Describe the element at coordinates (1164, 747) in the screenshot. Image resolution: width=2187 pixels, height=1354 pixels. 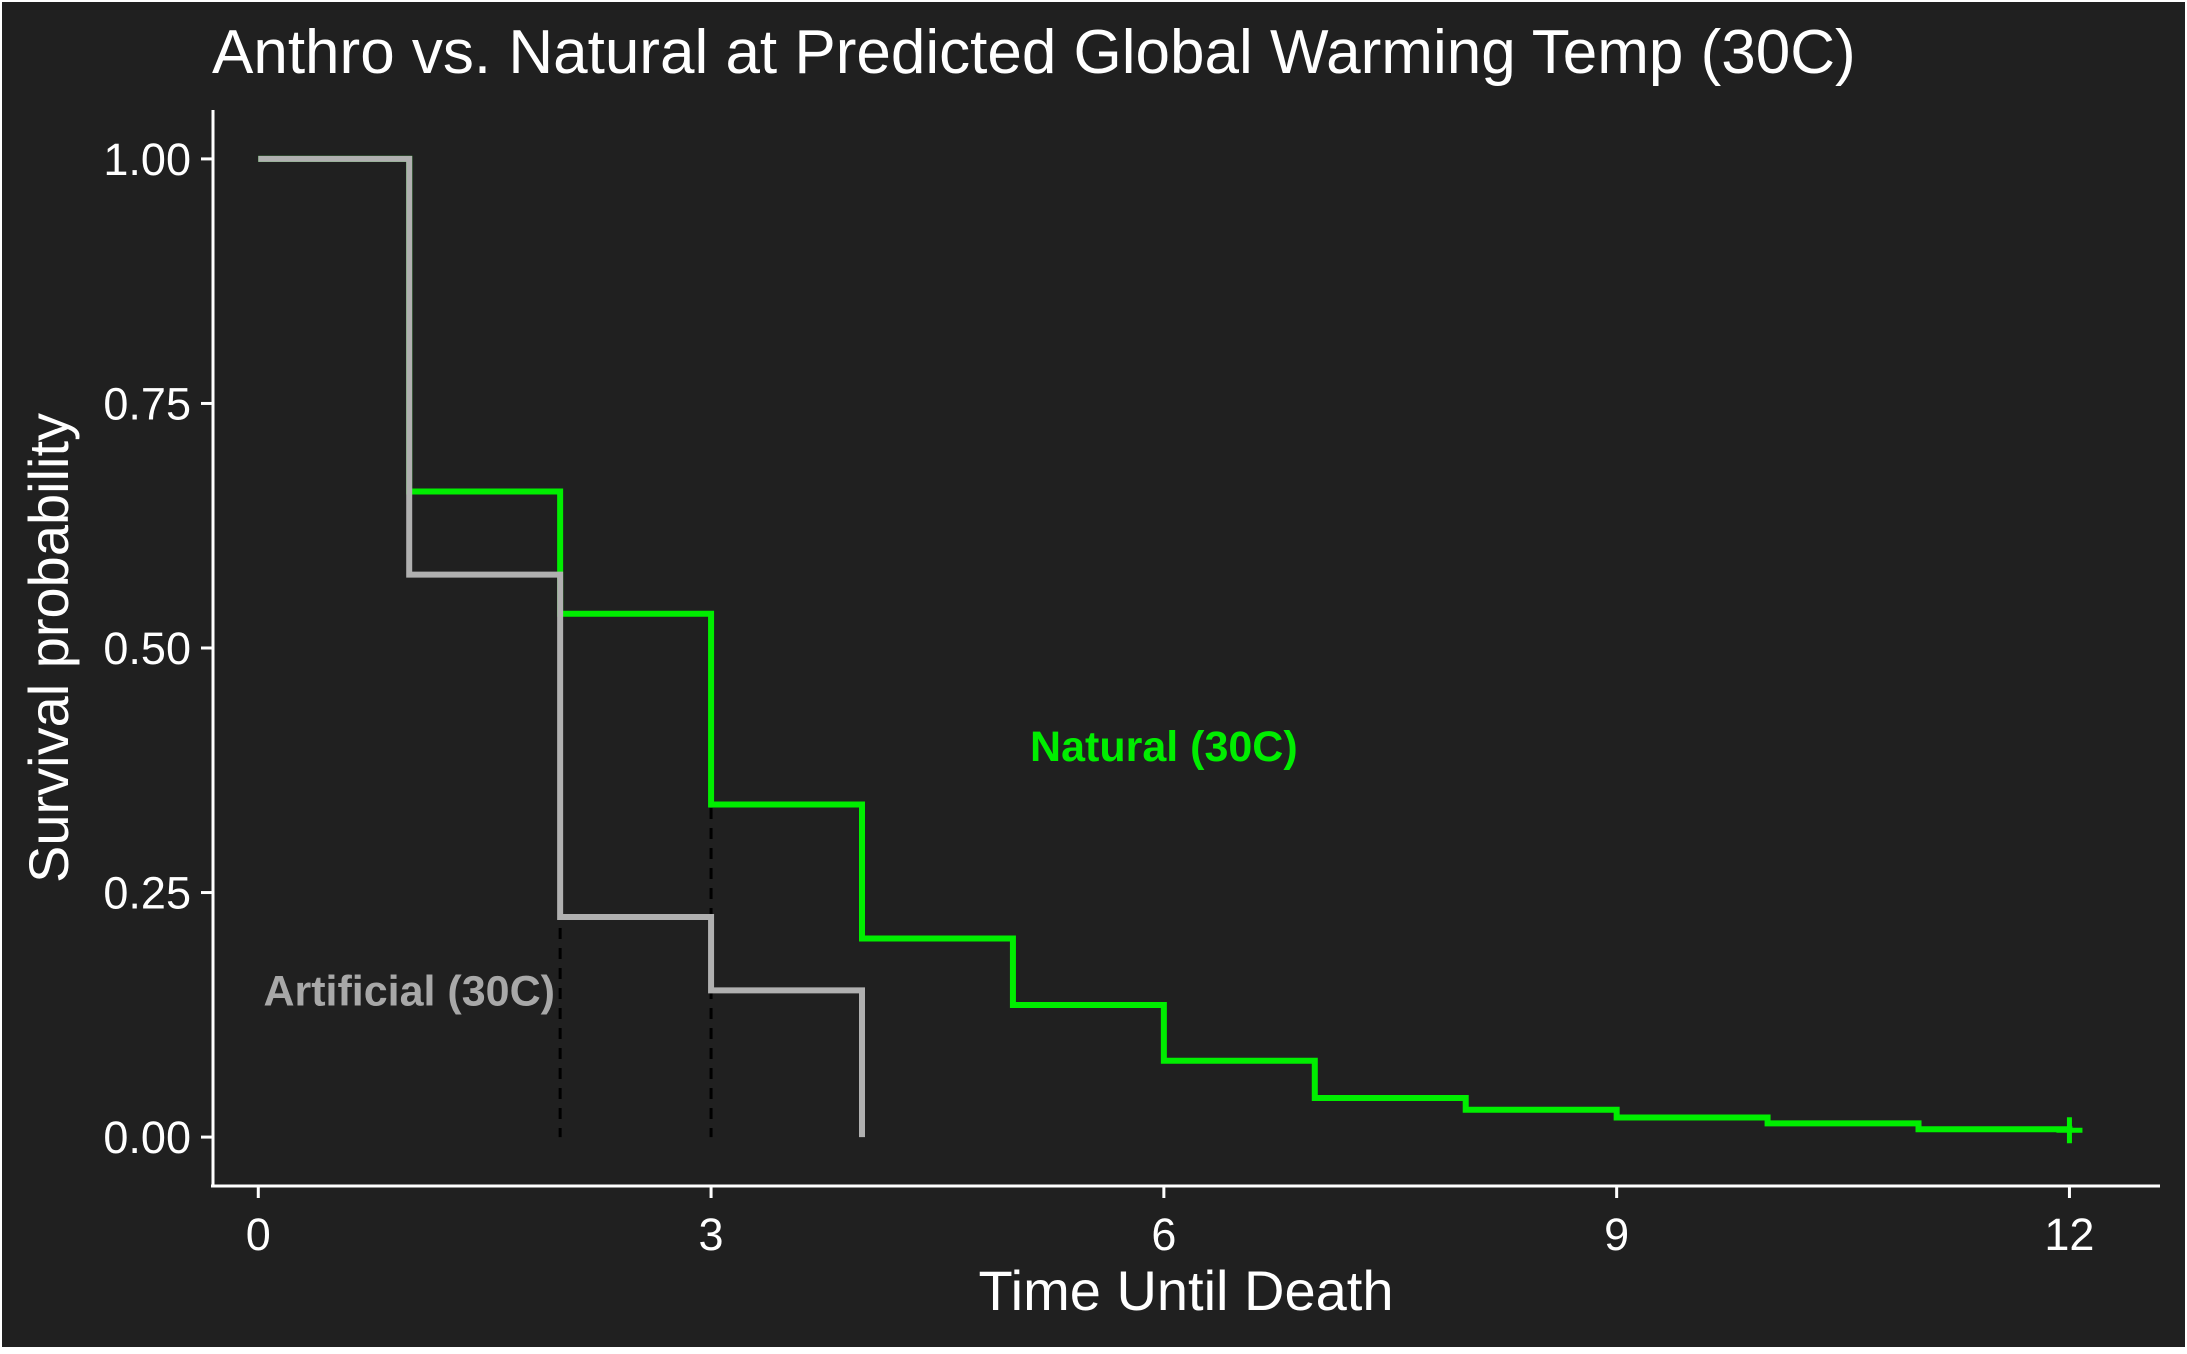
I see `series-annotation: Natural (30C)` at that location.